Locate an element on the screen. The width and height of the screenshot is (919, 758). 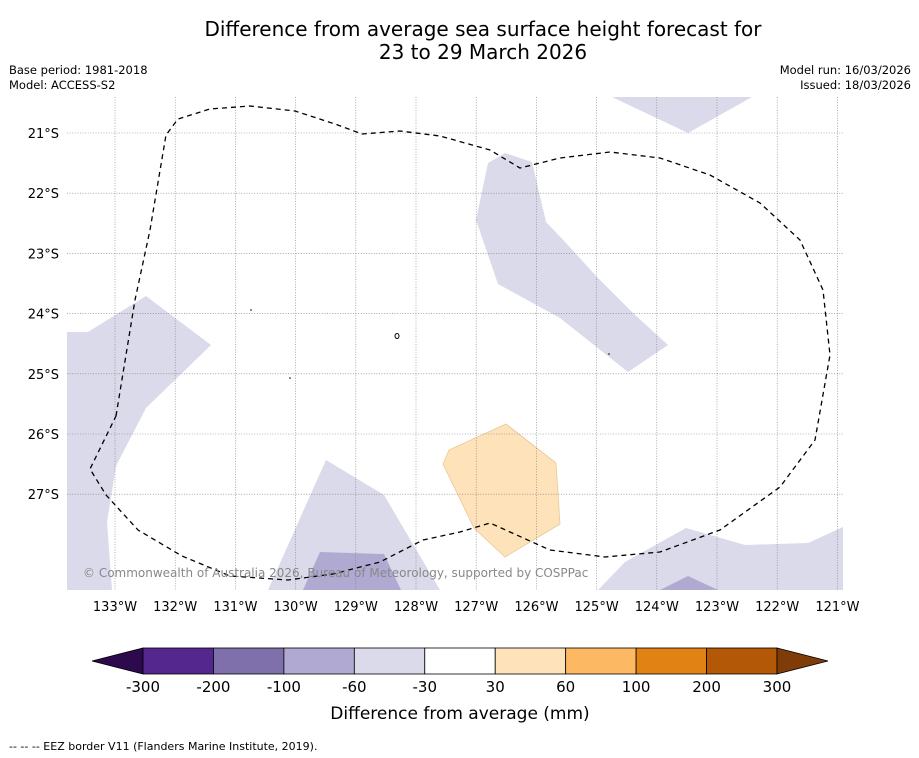
lat-label: 24°S is located at coordinates (43, 315).